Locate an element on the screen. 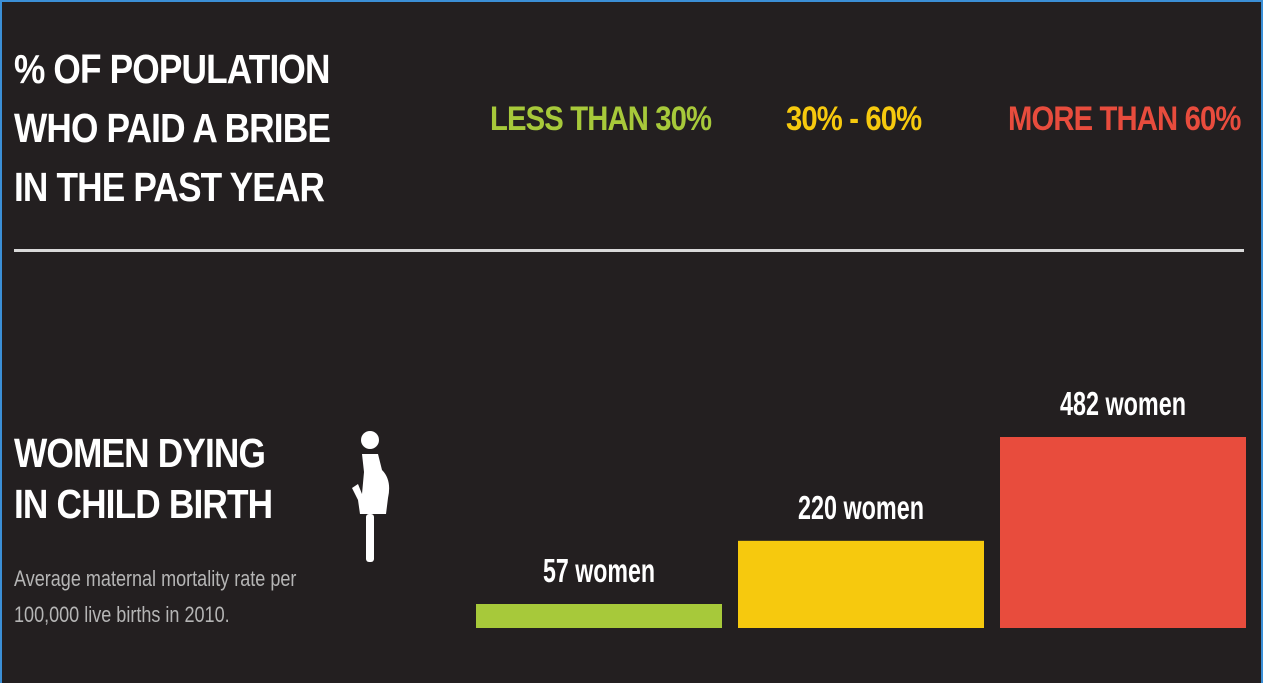  section-title: WOMEN DYING IN CHILD BIRTH is located at coordinates (143, 479).